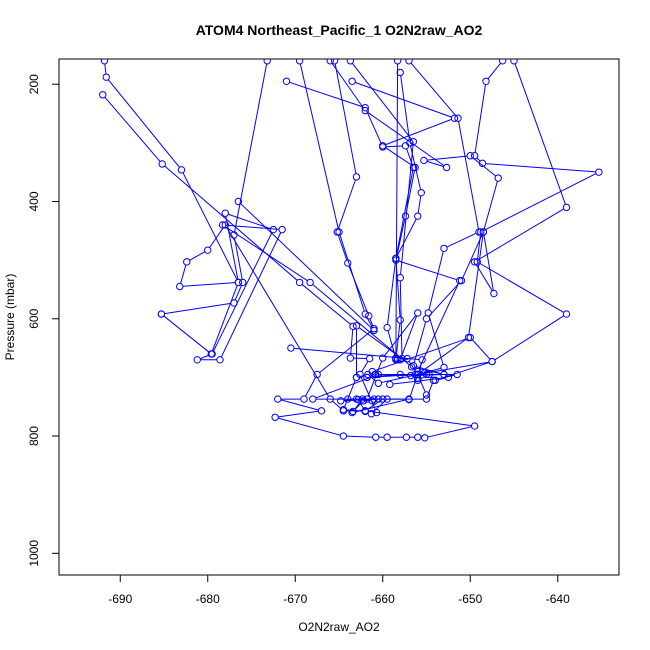 This screenshot has width=650, height=650. I want to click on x-tick-label: -670, so click(295, 599).